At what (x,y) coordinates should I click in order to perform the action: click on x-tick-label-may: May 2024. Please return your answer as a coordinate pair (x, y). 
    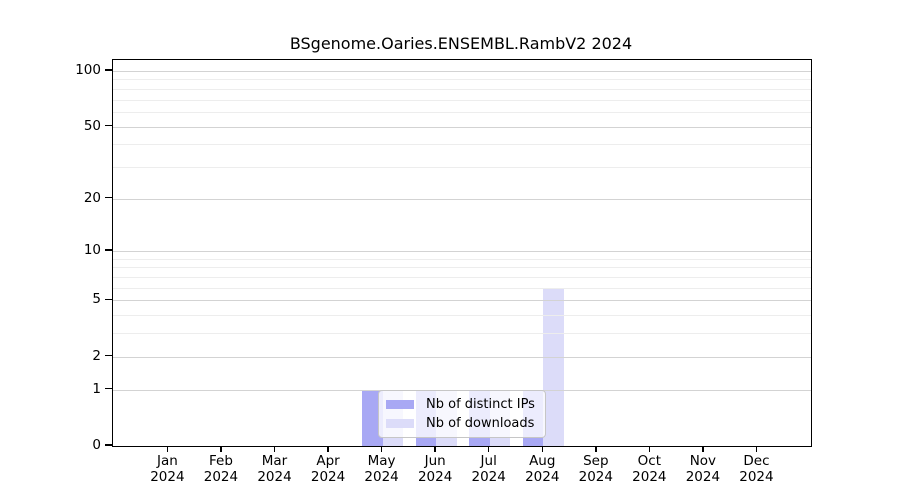
    Looking at the image, I should click on (382, 469).